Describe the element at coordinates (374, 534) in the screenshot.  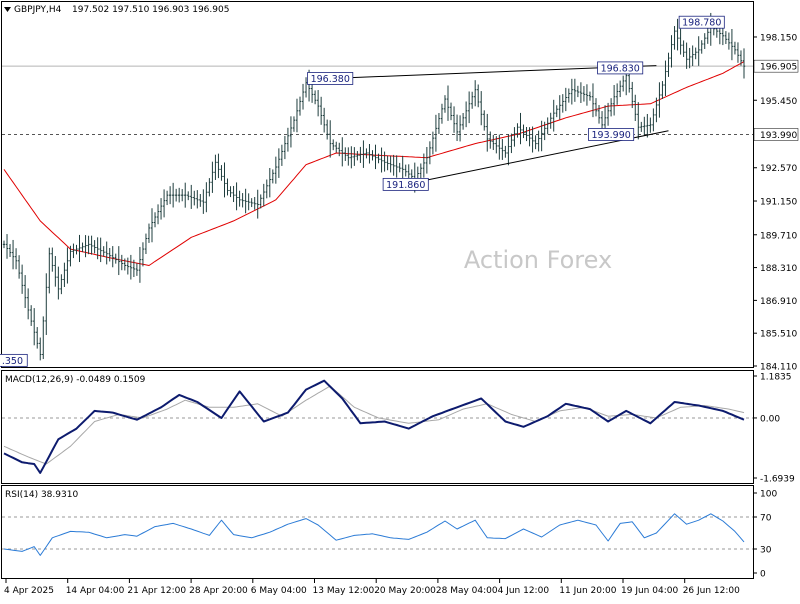
I see `rsi-line` at that location.